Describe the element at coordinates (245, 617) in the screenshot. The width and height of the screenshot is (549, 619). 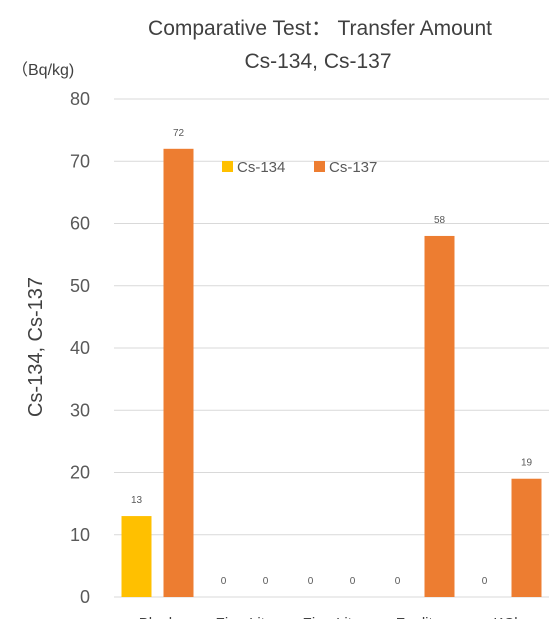
I see `x-tick-1: Zine Lite` at that location.